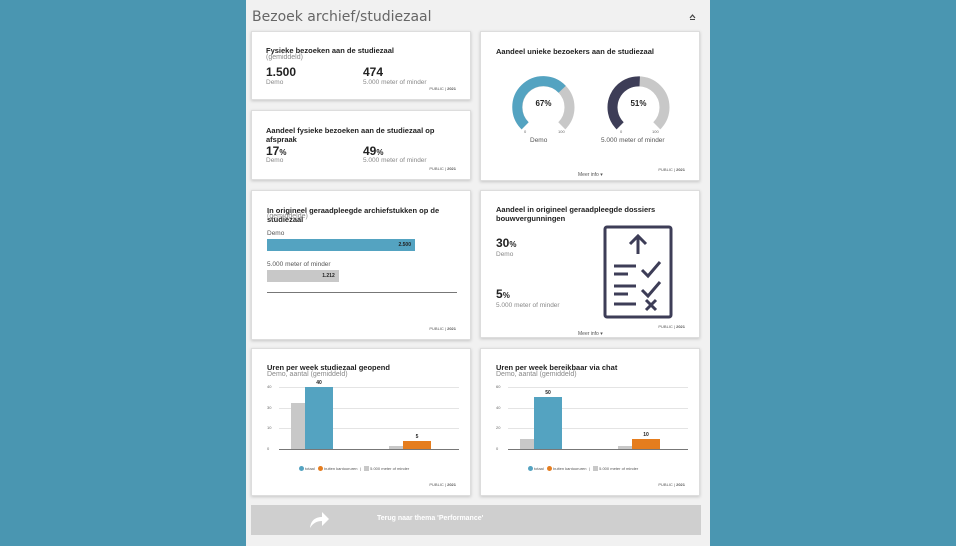  I want to click on panel-header: Bezoek archief/studiezaal, so click(478, 16).